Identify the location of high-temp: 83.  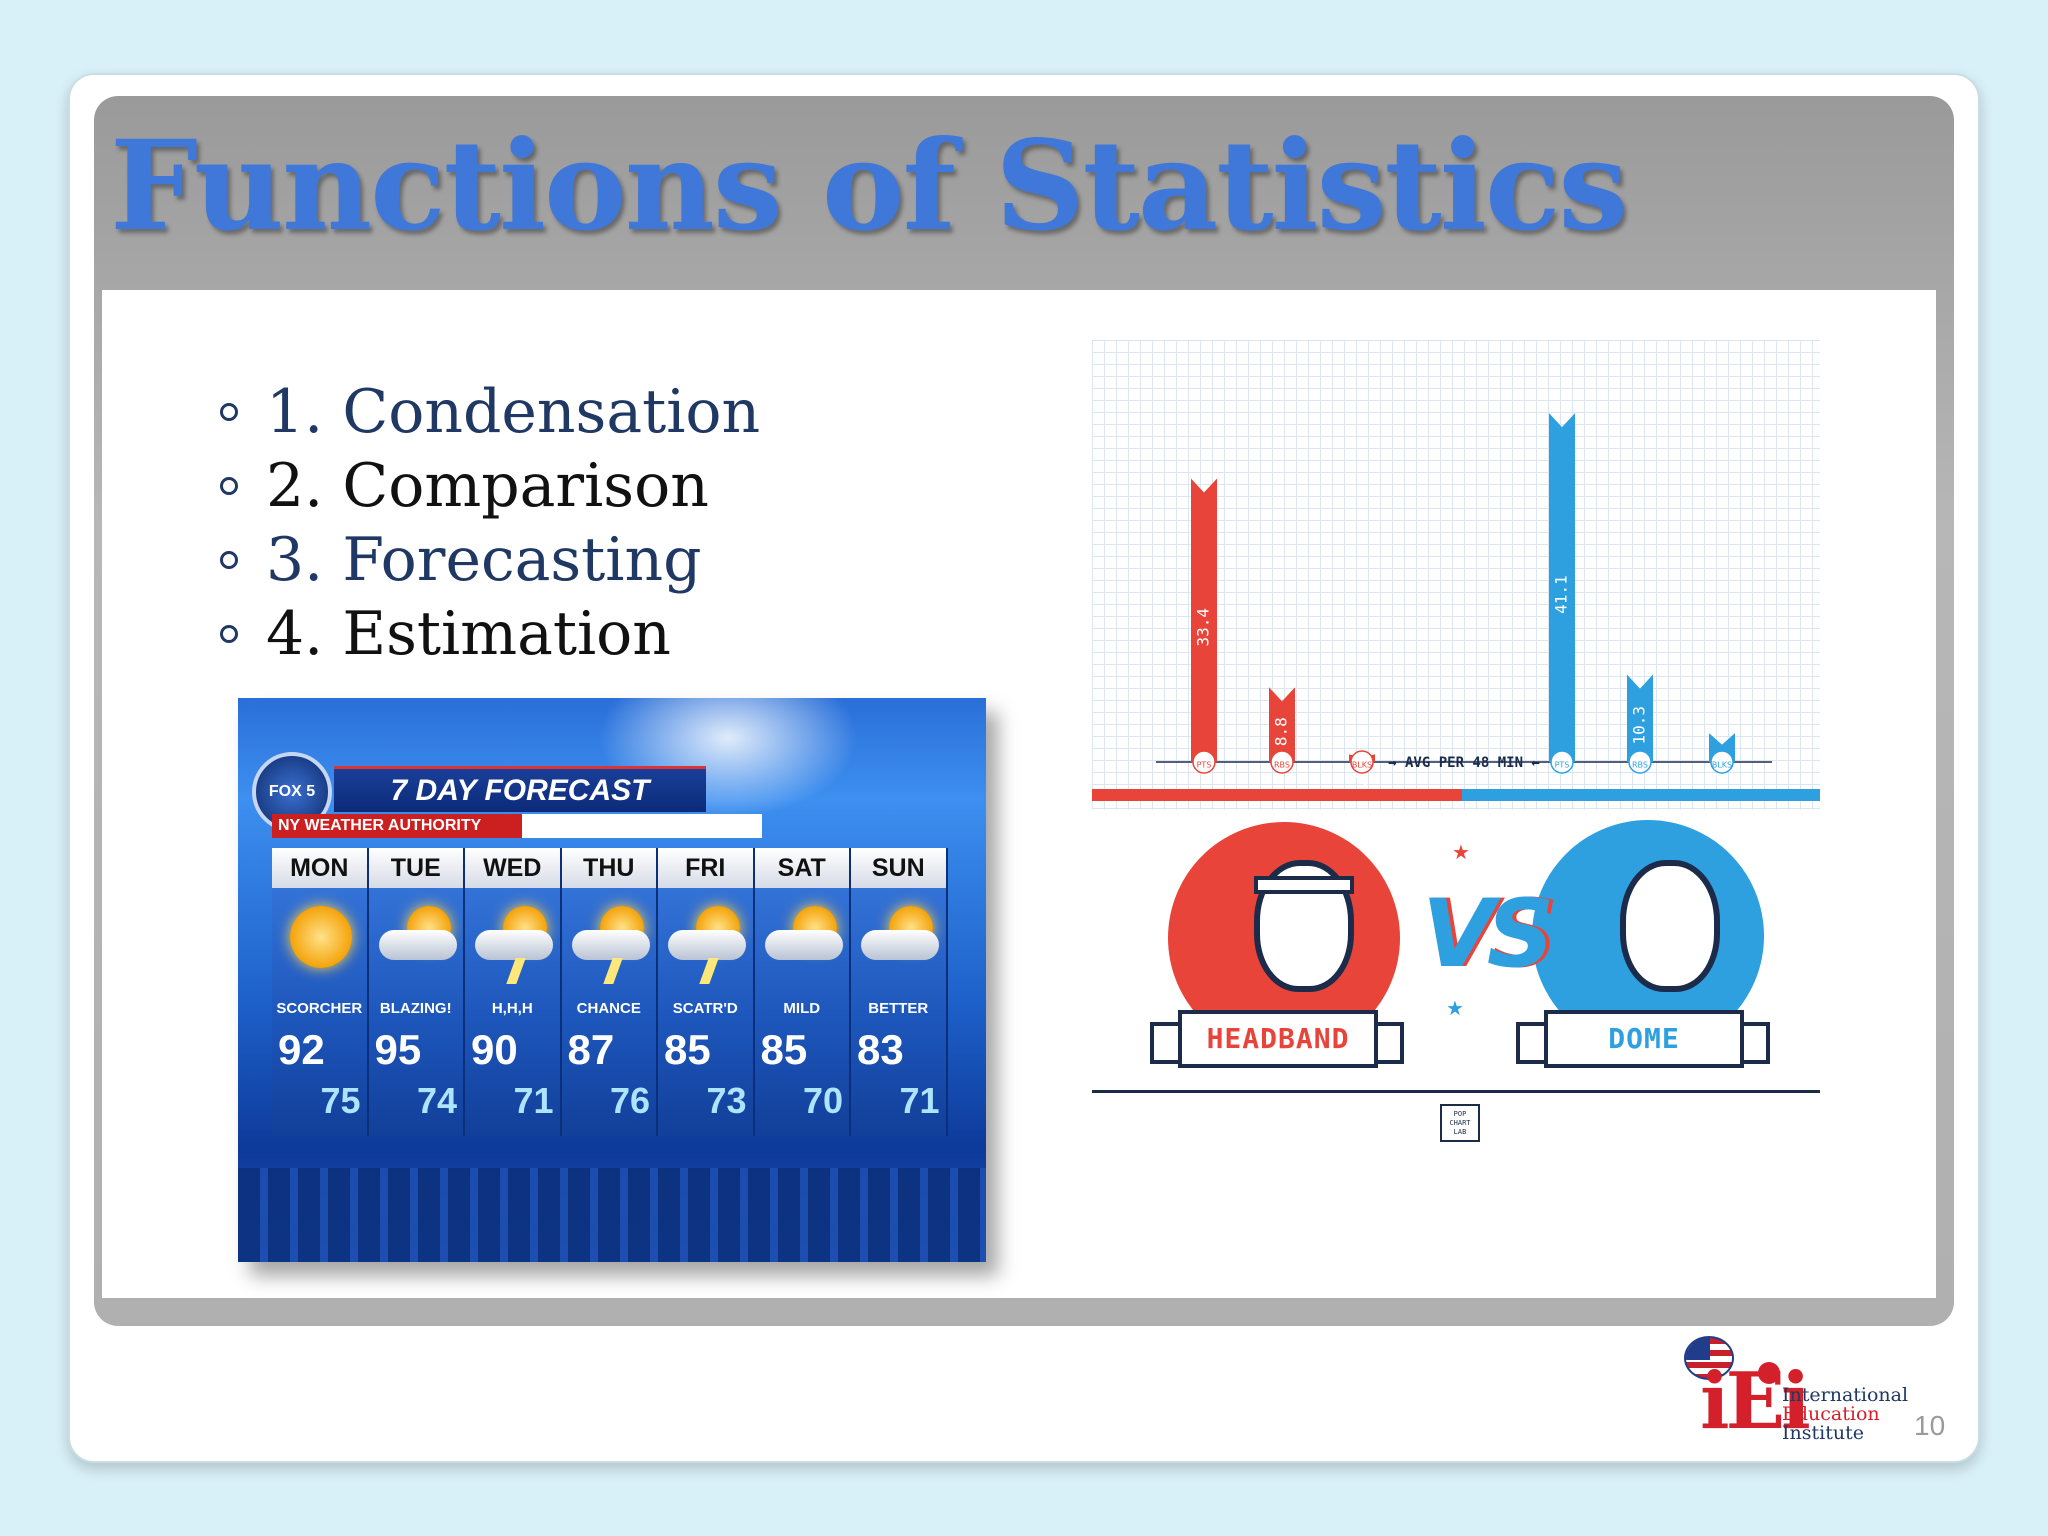
(880, 1049).